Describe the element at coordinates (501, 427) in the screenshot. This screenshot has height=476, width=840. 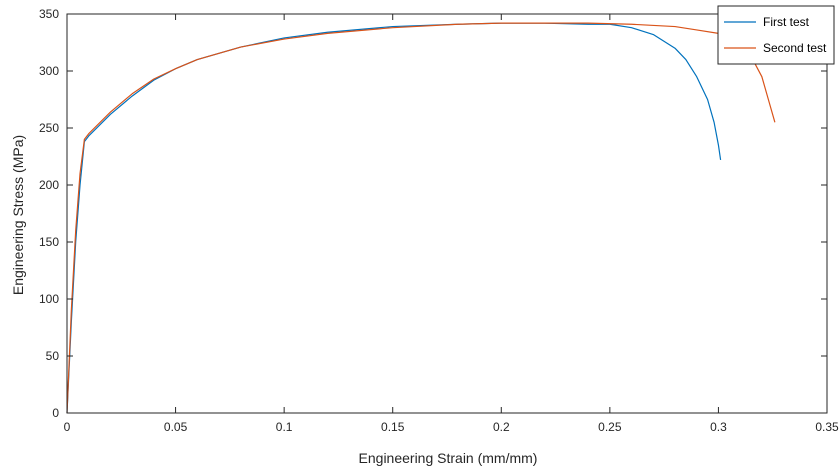
I see `x-tick-label: 0.2` at that location.